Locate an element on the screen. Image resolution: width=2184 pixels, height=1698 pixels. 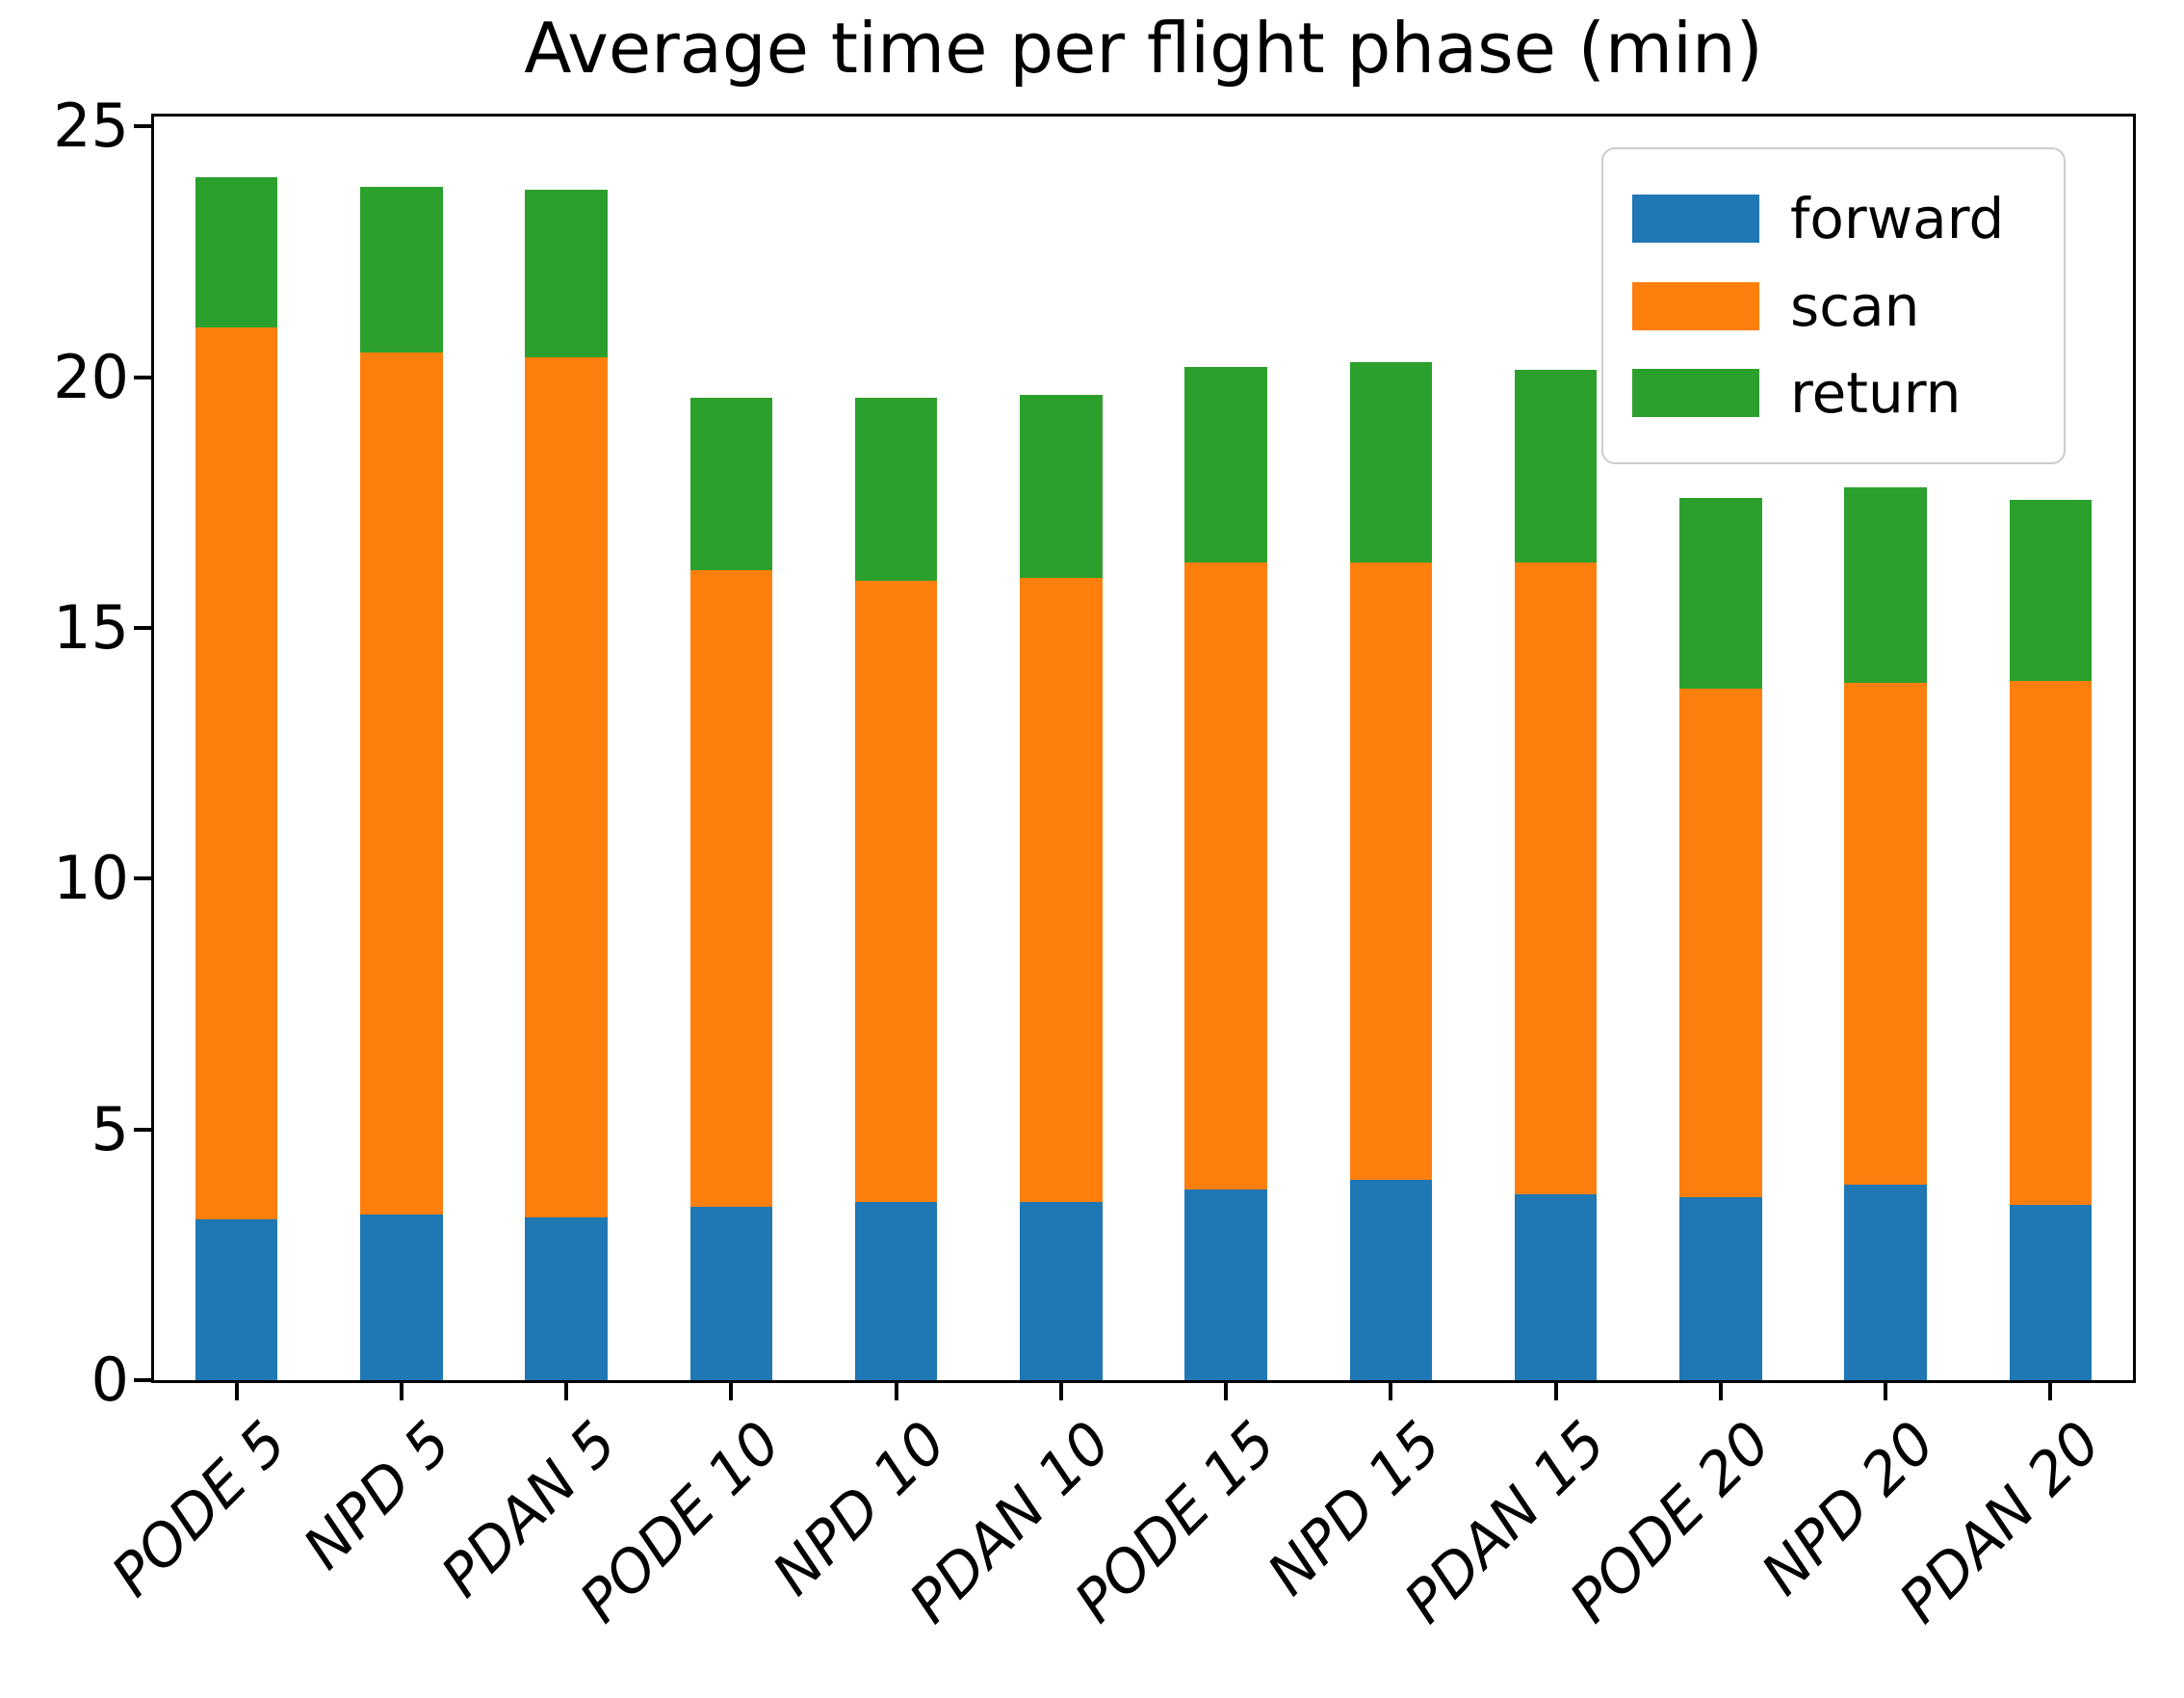
y-tick-label-15: 15 is located at coordinates (91, 628).